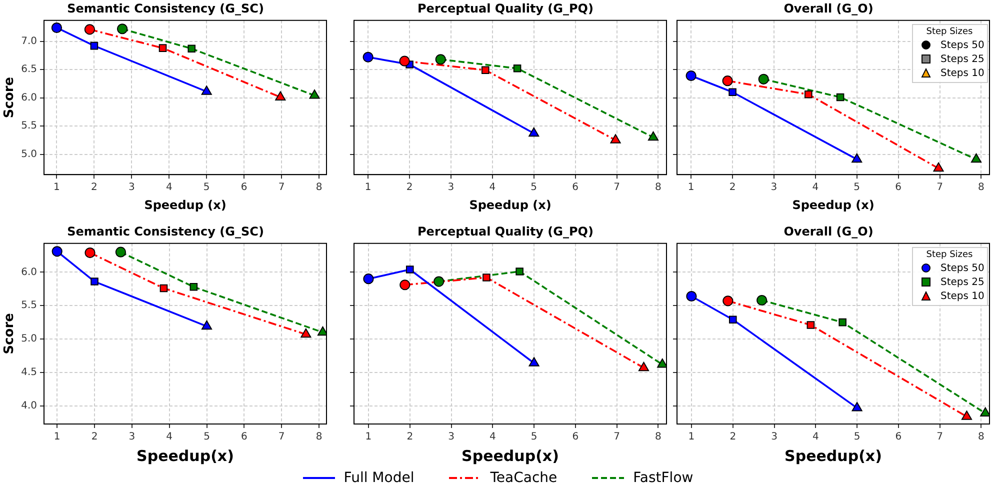 The image size is (995, 498). What do you see at coordinates (962, 59) in the screenshot?
I see `annotation: Steps 25` at bounding box center [962, 59].